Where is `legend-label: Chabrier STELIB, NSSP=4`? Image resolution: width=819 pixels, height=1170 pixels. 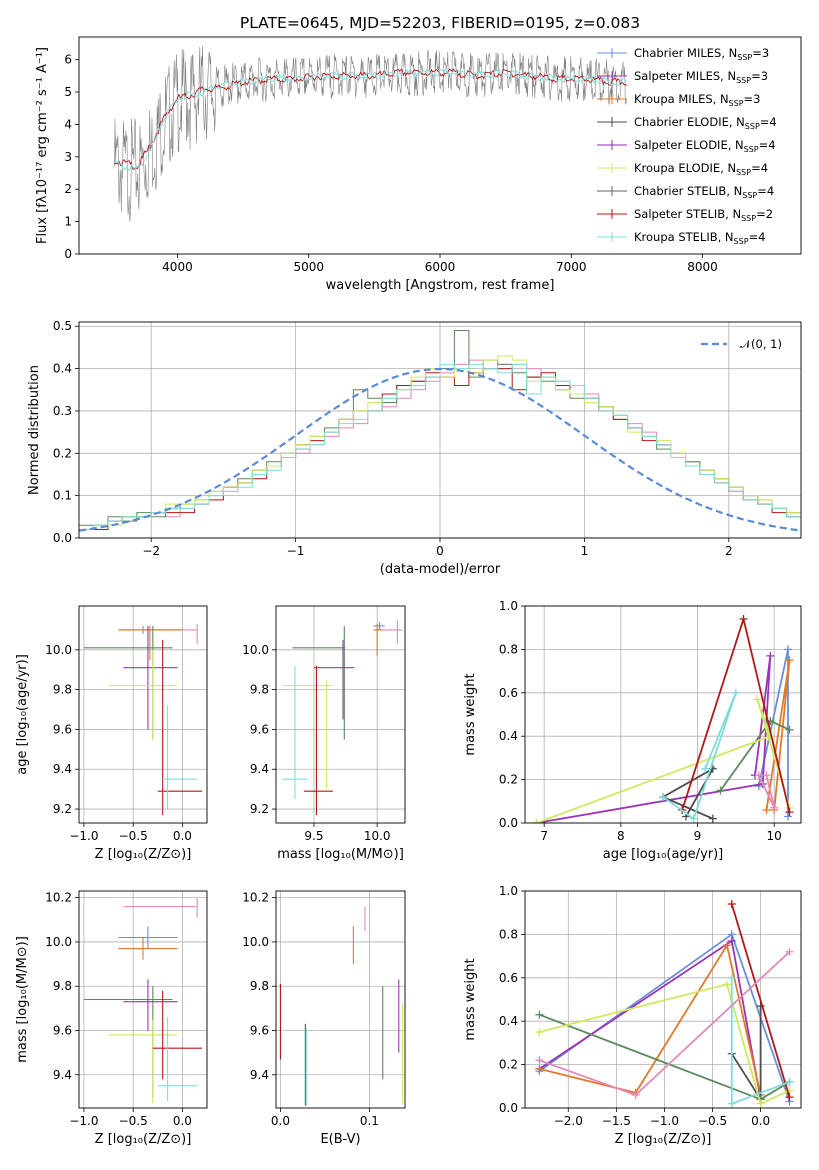
legend-label: Chabrier STELIB, NSSP=4 is located at coordinates (704, 192).